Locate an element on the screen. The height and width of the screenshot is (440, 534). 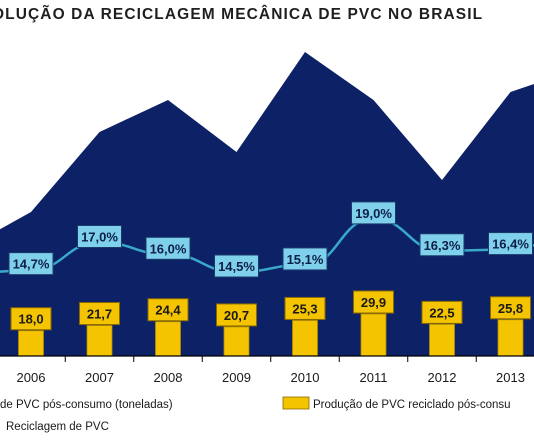
line-data-label: 14,5% is located at coordinates (236, 266).